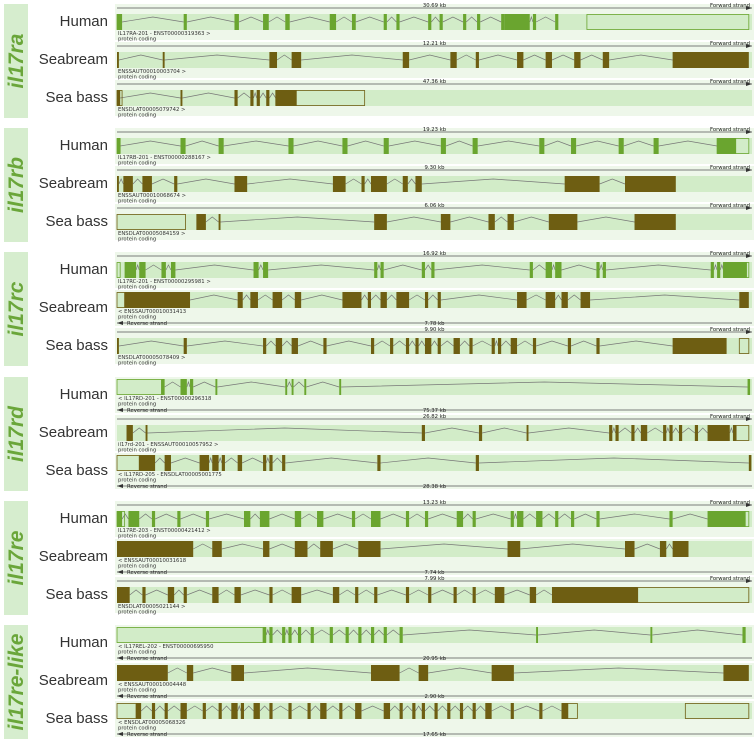  I want to click on transcript-label: < ENSSAUT00010031413, so click(152, 312).